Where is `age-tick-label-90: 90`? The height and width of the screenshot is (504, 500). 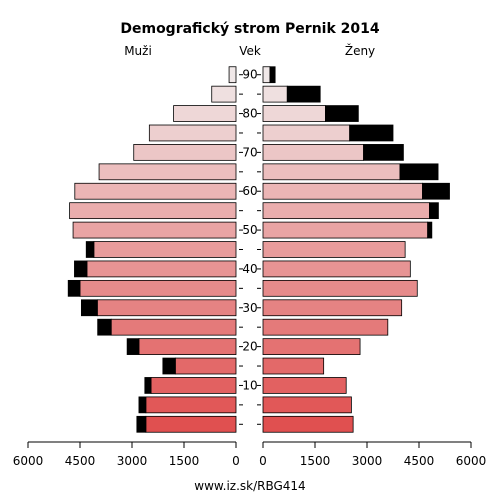
age-tick-label-90: 90 is located at coordinates (249, 75).